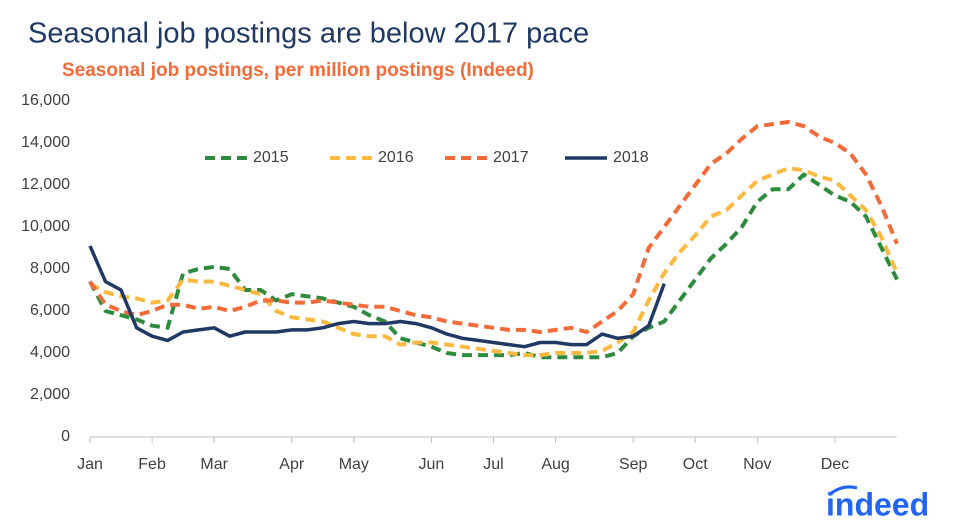  Describe the element at coordinates (877, 504) in the screenshot. I see `logo: indeed` at that location.